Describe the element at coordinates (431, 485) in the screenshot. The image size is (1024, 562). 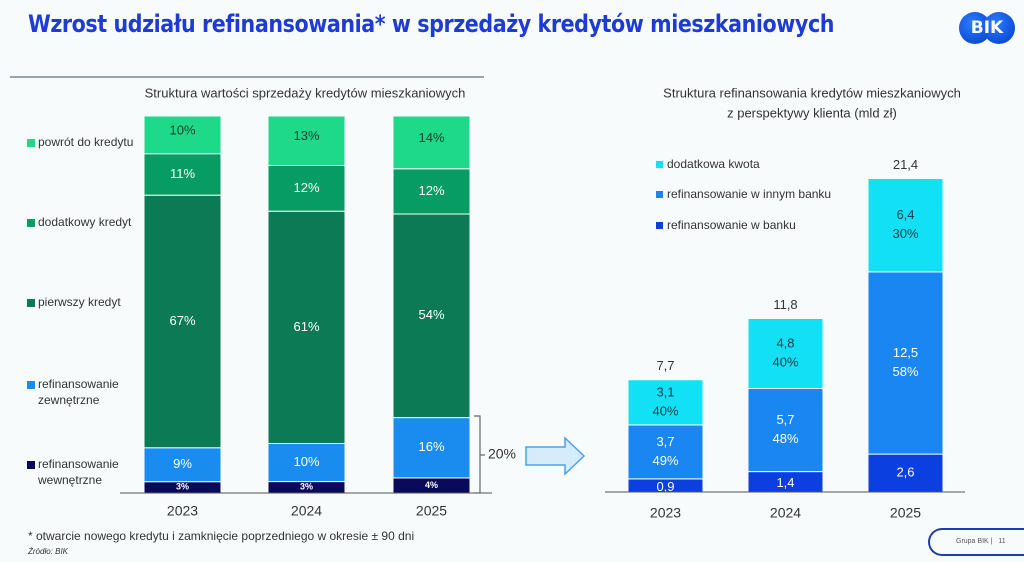
I see `bar-label: 4%` at that location.